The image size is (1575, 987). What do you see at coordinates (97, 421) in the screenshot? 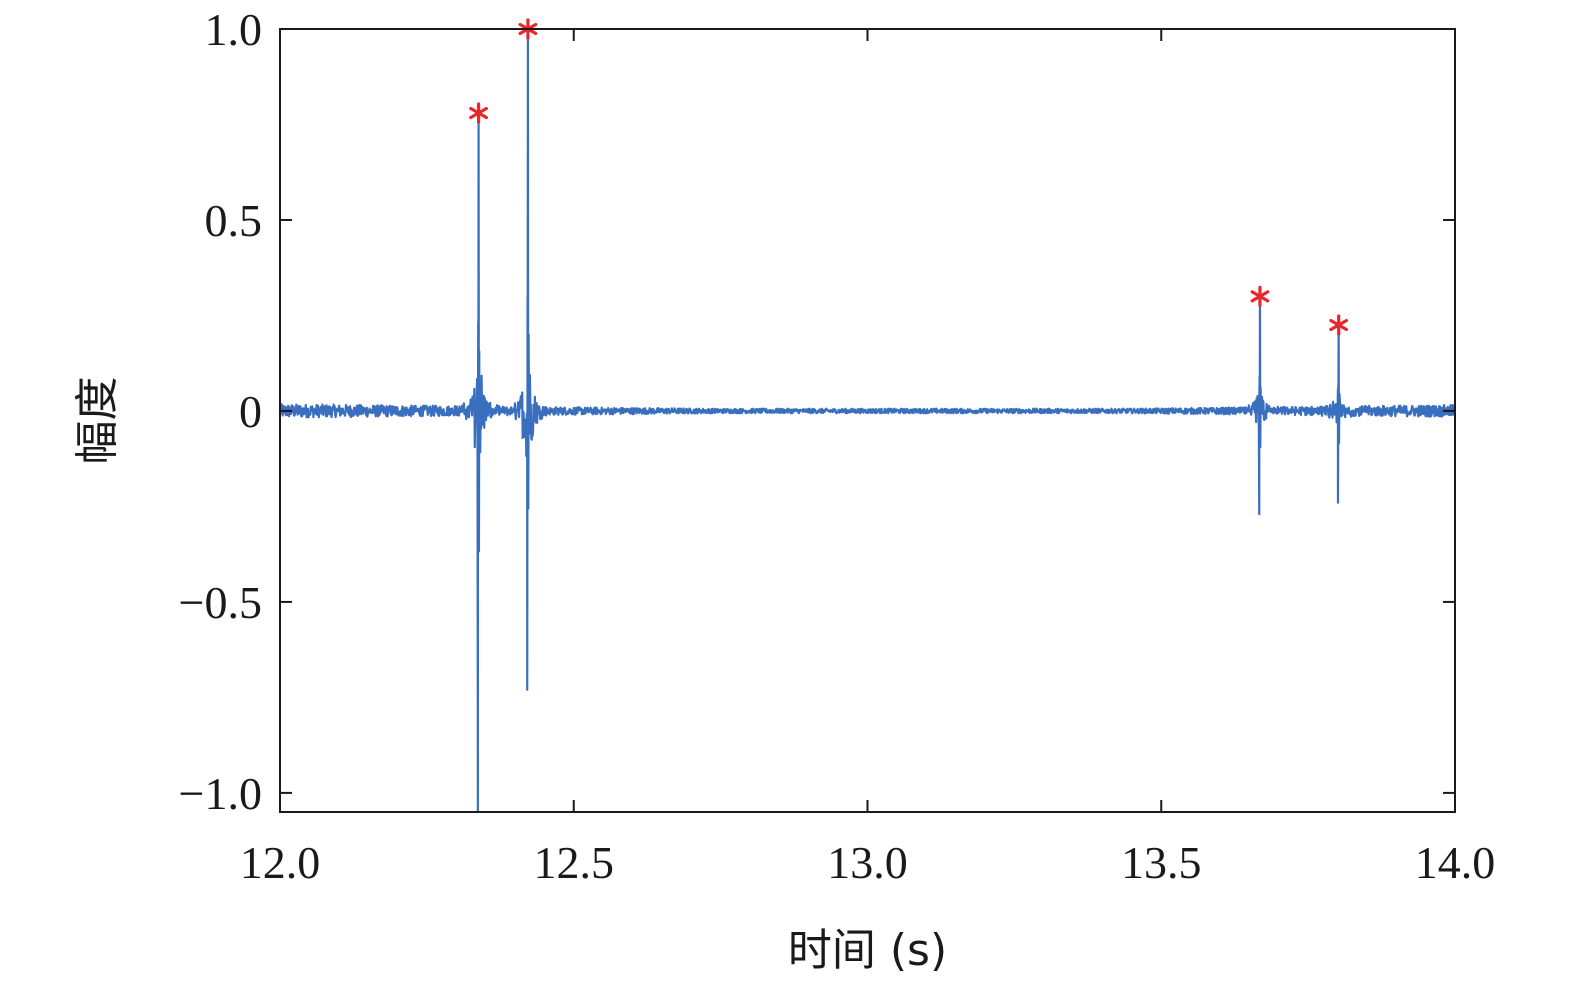
I see `y-axis-label: 幅度` at bounding box center [97, 421].